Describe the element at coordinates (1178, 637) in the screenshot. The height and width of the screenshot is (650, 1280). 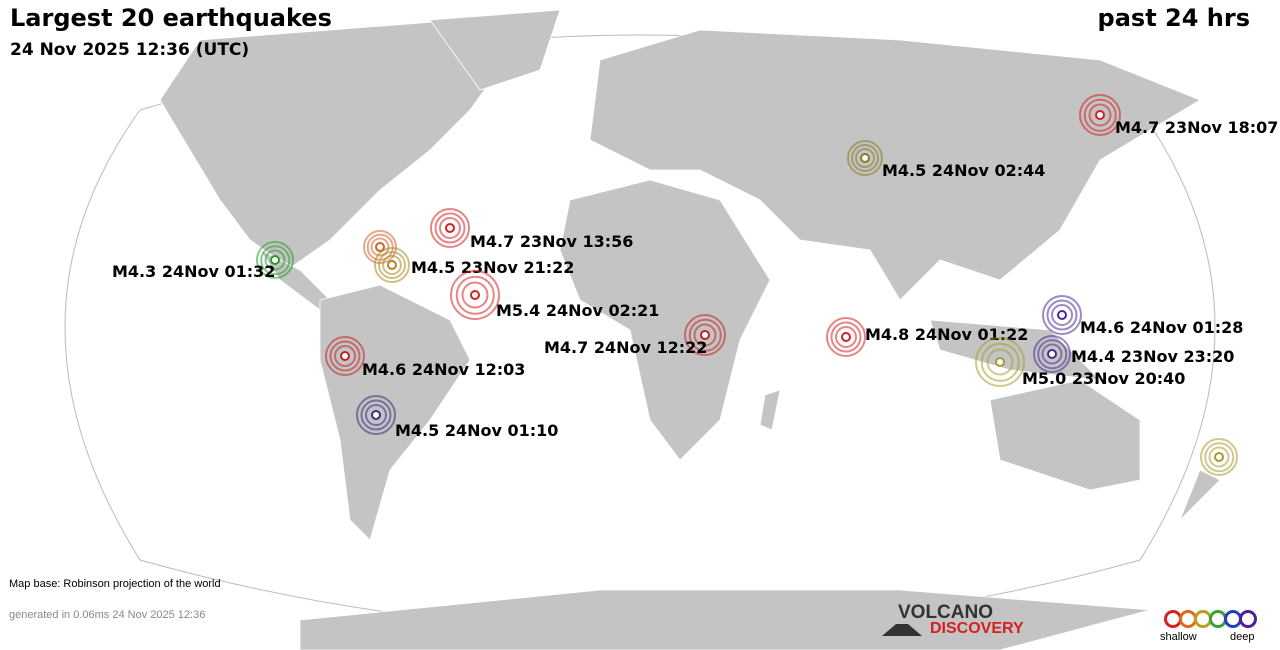
I see `legend-shallow: shallow` at that location.